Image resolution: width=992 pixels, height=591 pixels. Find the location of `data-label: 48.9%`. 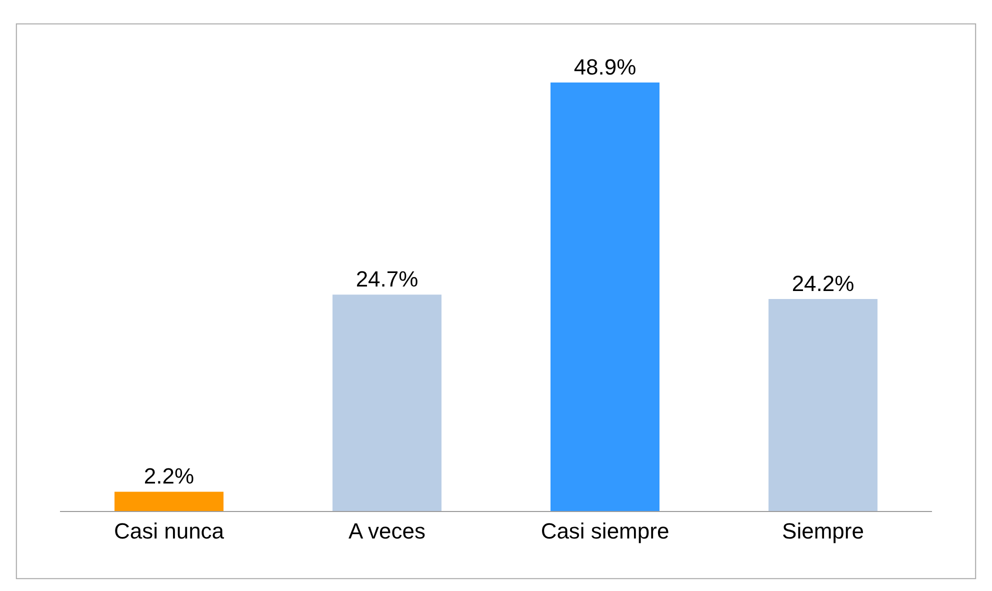

data-label: 48.9% is located at coordinates (605, 67).